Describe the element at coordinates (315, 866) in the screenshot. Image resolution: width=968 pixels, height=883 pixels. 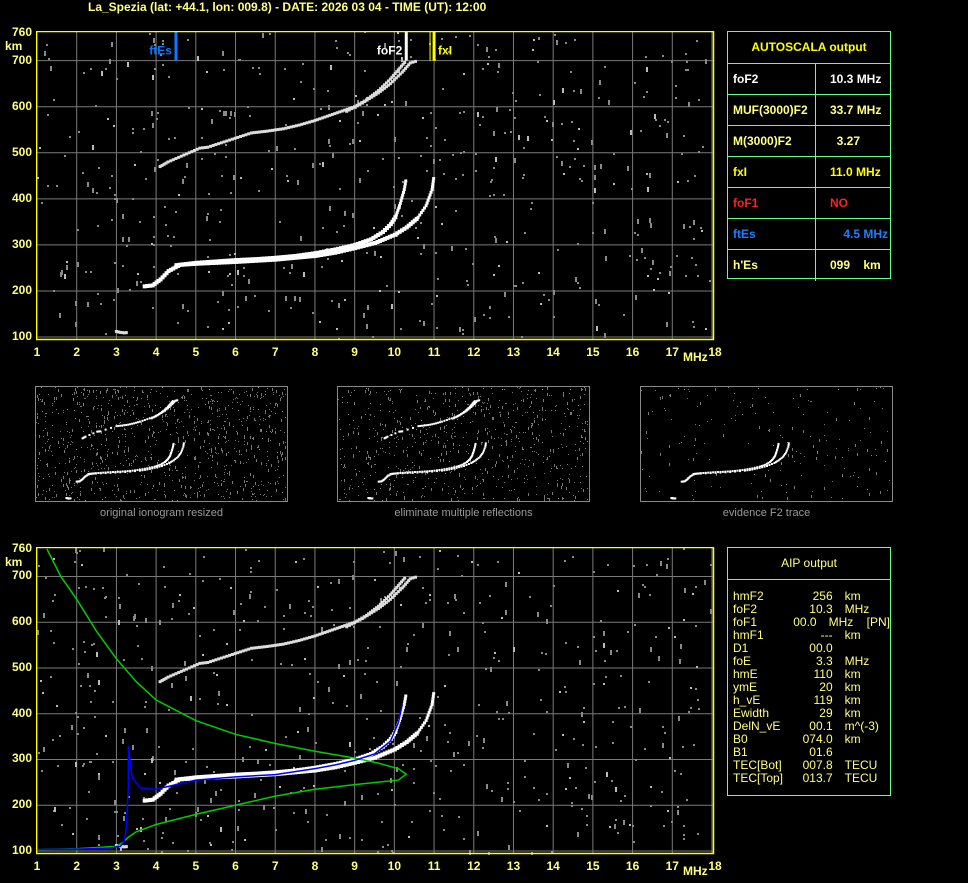
I see `x-tick-label: 8` at that location.